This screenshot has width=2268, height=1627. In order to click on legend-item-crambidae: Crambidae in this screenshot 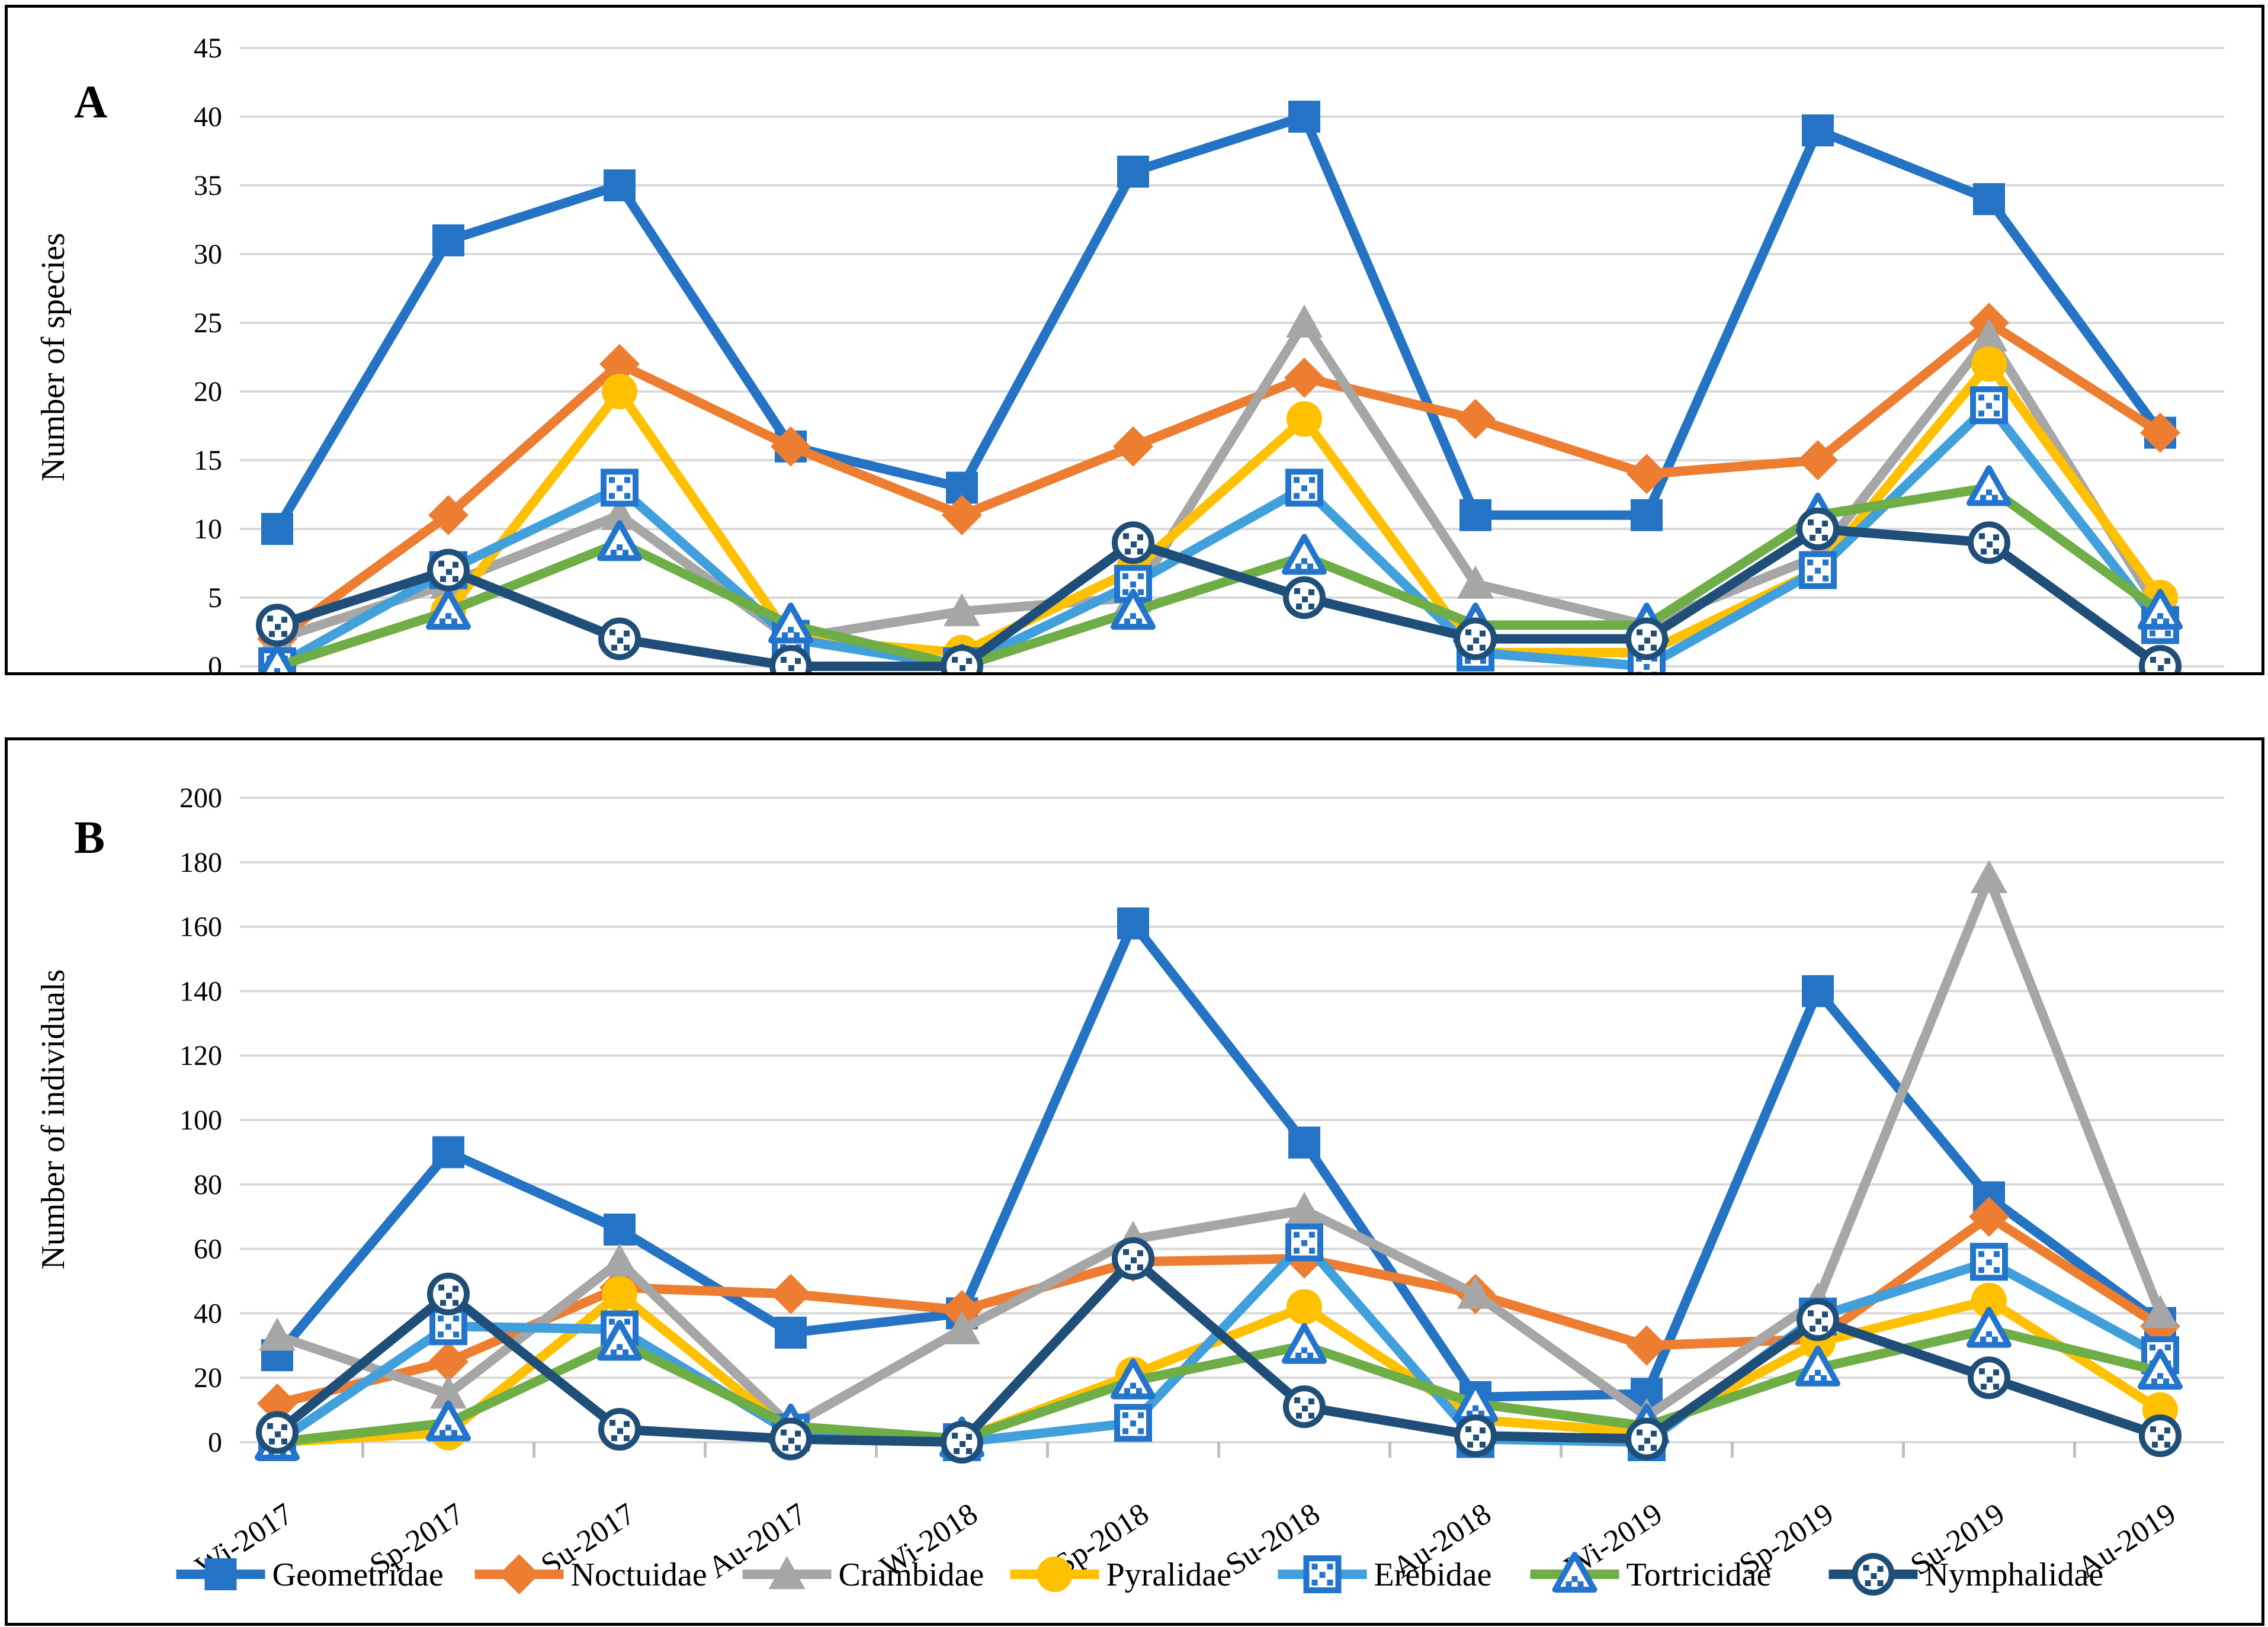, I will do `click(863, 1574)`.